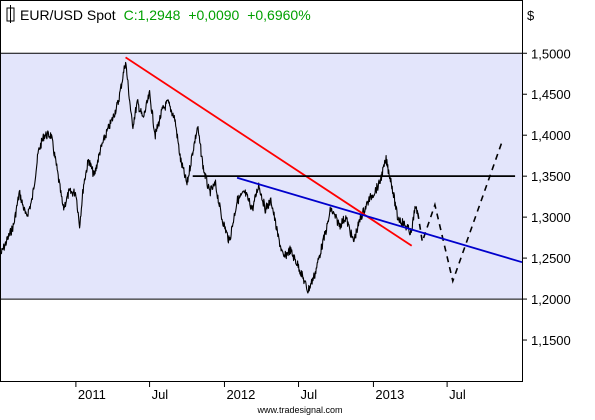  I want to click on projection-dashed-line, so click(460, 211).